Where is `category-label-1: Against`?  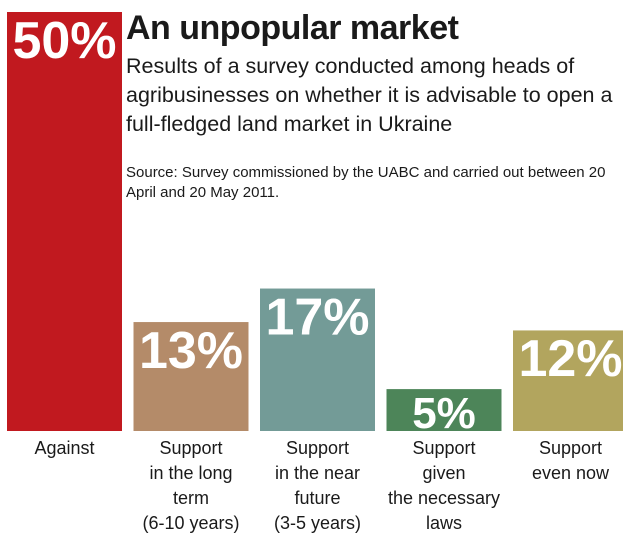 category-label-1: Against is located at coordinates (64, 448).